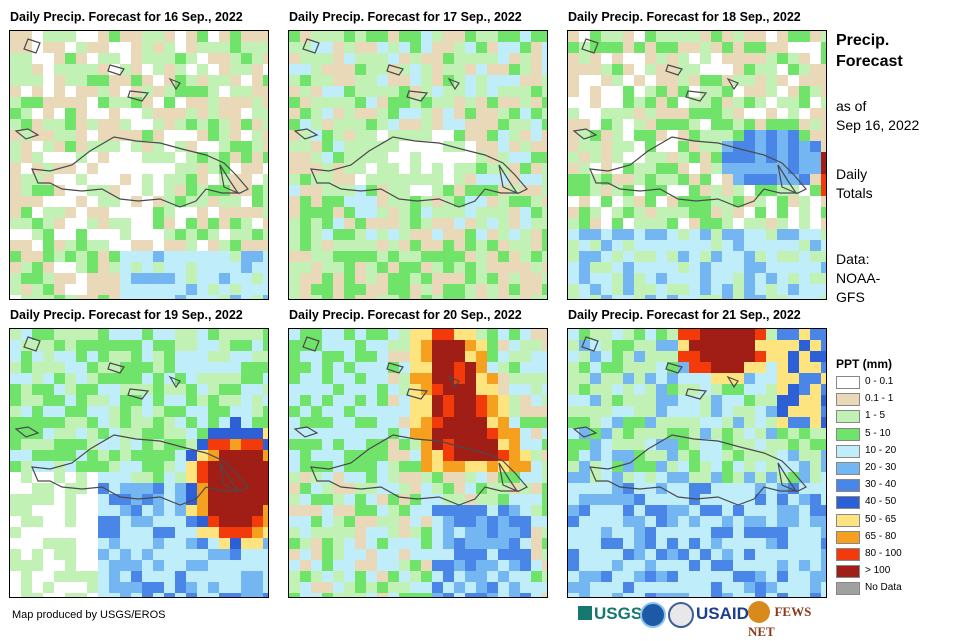  Describe the element at coordinates (697, 463) in the screenshot. I see `map-panel-sep21` at that location.